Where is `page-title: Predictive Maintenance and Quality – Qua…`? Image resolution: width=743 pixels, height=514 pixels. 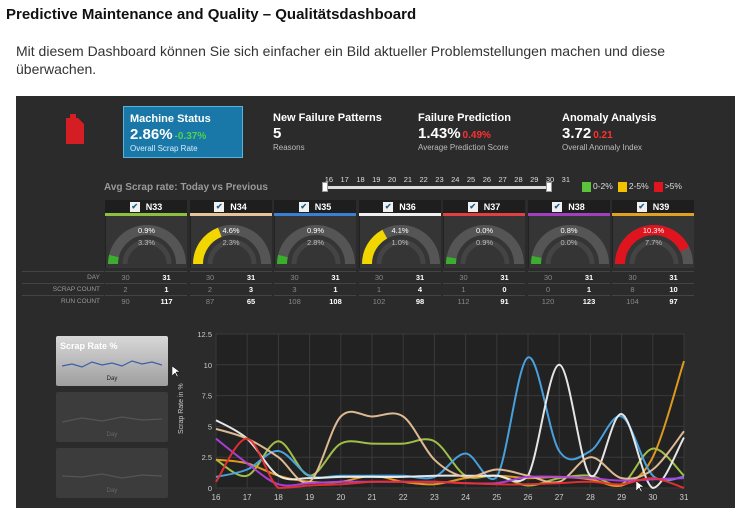
page-title: Predictive Maintenance and Quality – Qua… is located at coordinates (211, 14).